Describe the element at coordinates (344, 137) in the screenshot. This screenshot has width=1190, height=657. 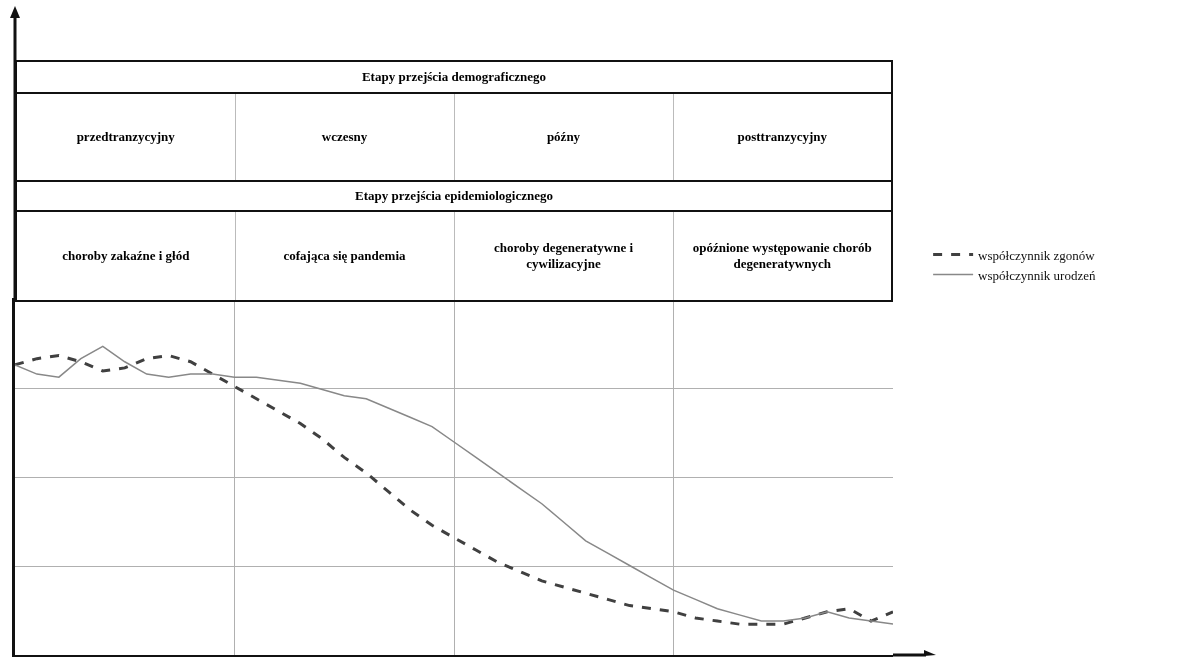
I see `text: wczesny` at that location.